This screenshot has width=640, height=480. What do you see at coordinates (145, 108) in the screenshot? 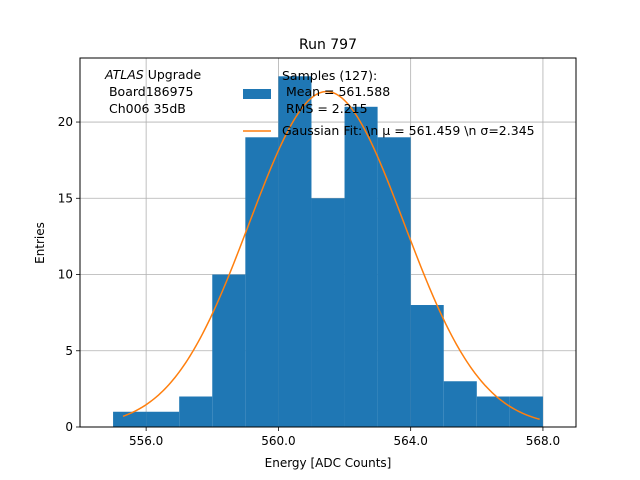
I see `annotation-line-3: Ch006 35dB` at bounding box center [145, 108].